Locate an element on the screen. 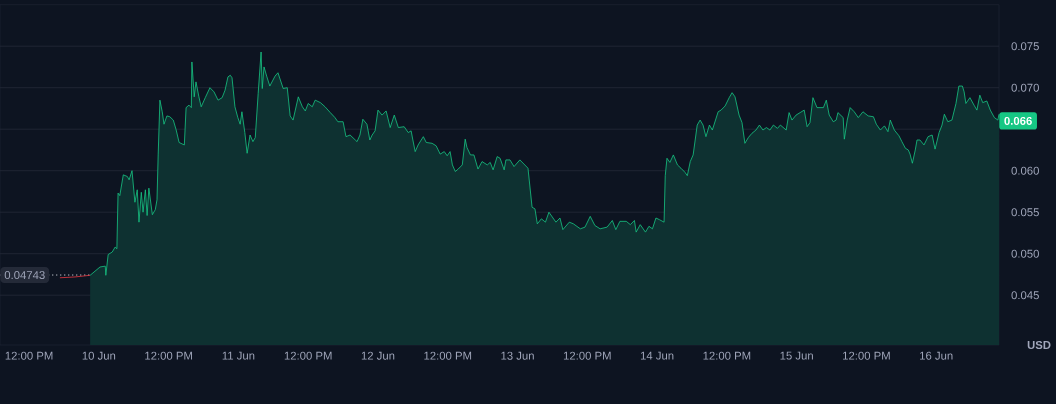 This screenshot has height=404, width=1056. y-tick-label: 0.050 is located at coordinates (1025, 253).